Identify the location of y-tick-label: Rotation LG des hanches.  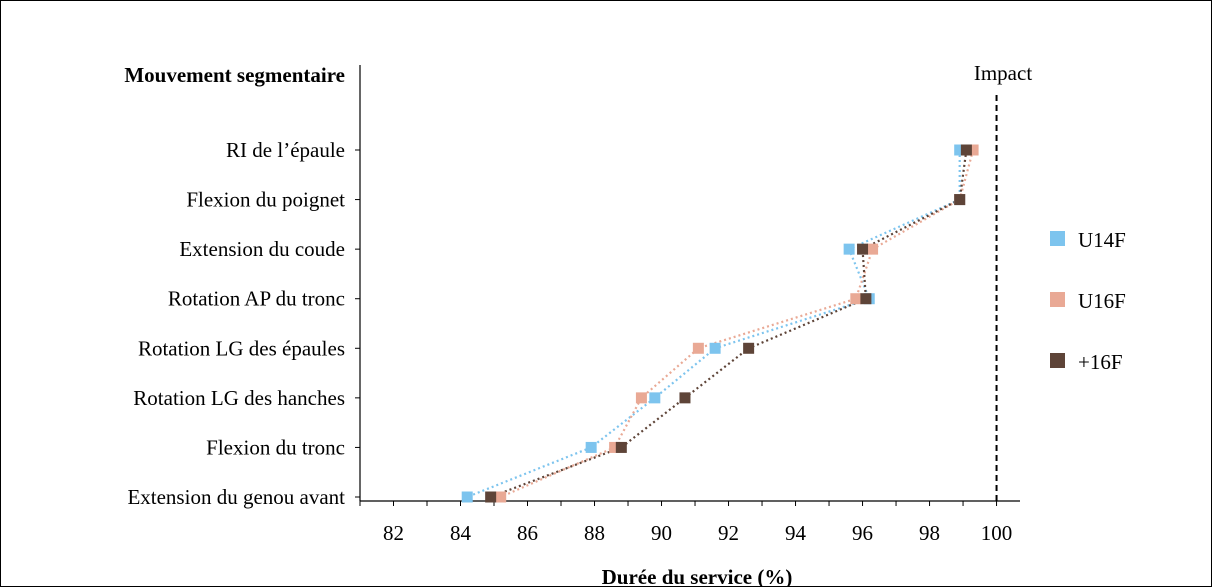
(239, 398).